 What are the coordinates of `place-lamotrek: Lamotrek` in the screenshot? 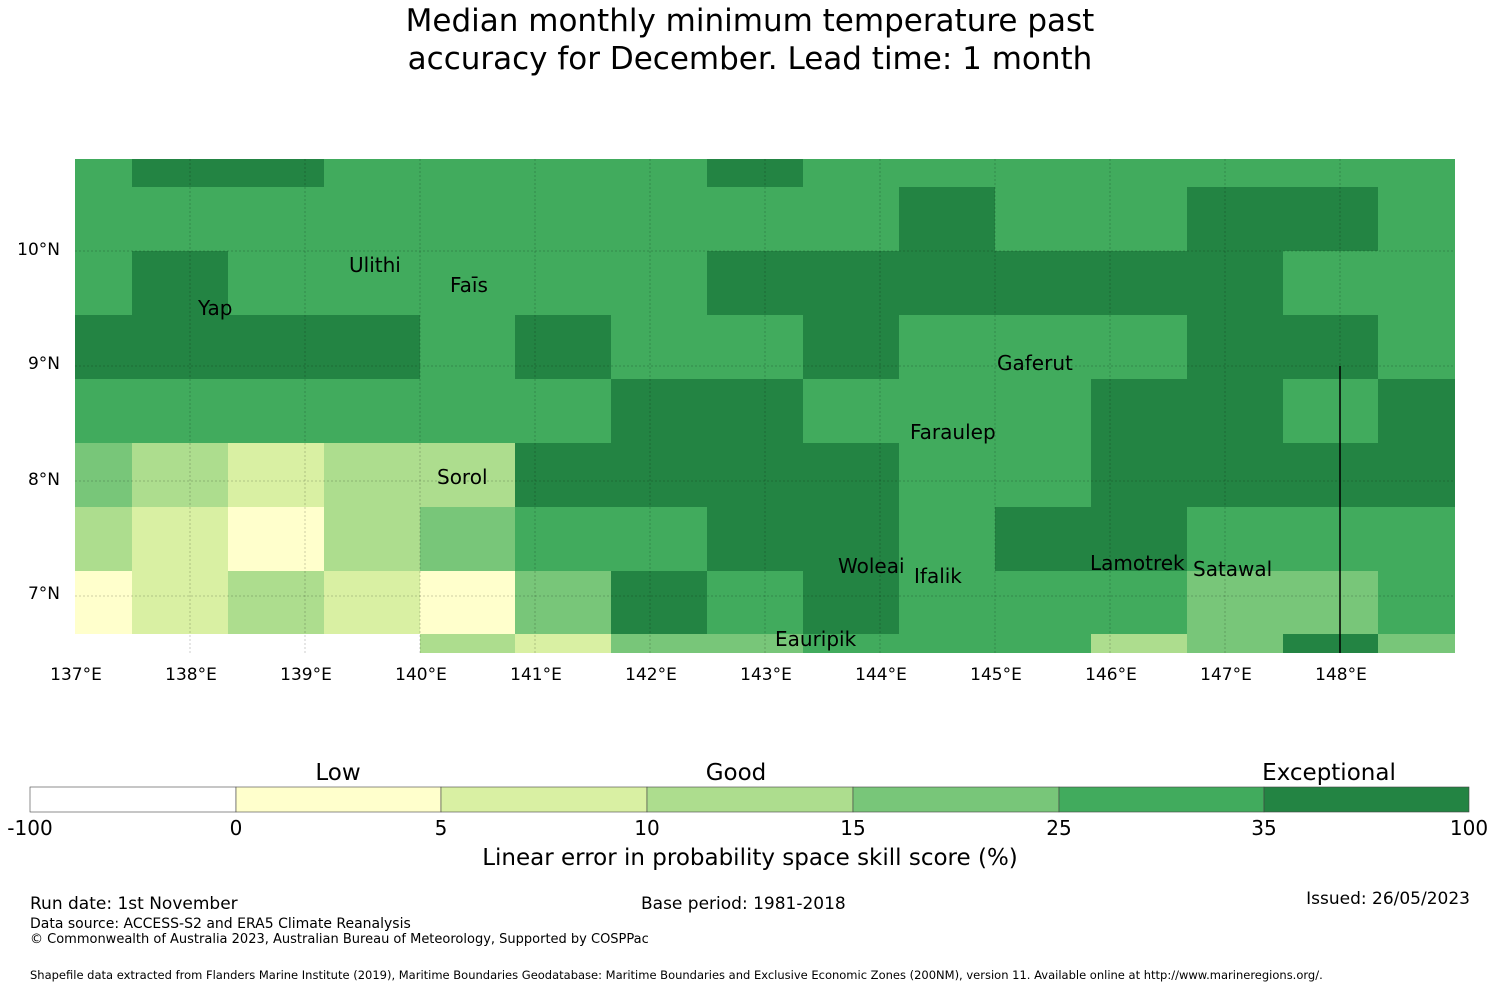 It's located at (1137, 563).